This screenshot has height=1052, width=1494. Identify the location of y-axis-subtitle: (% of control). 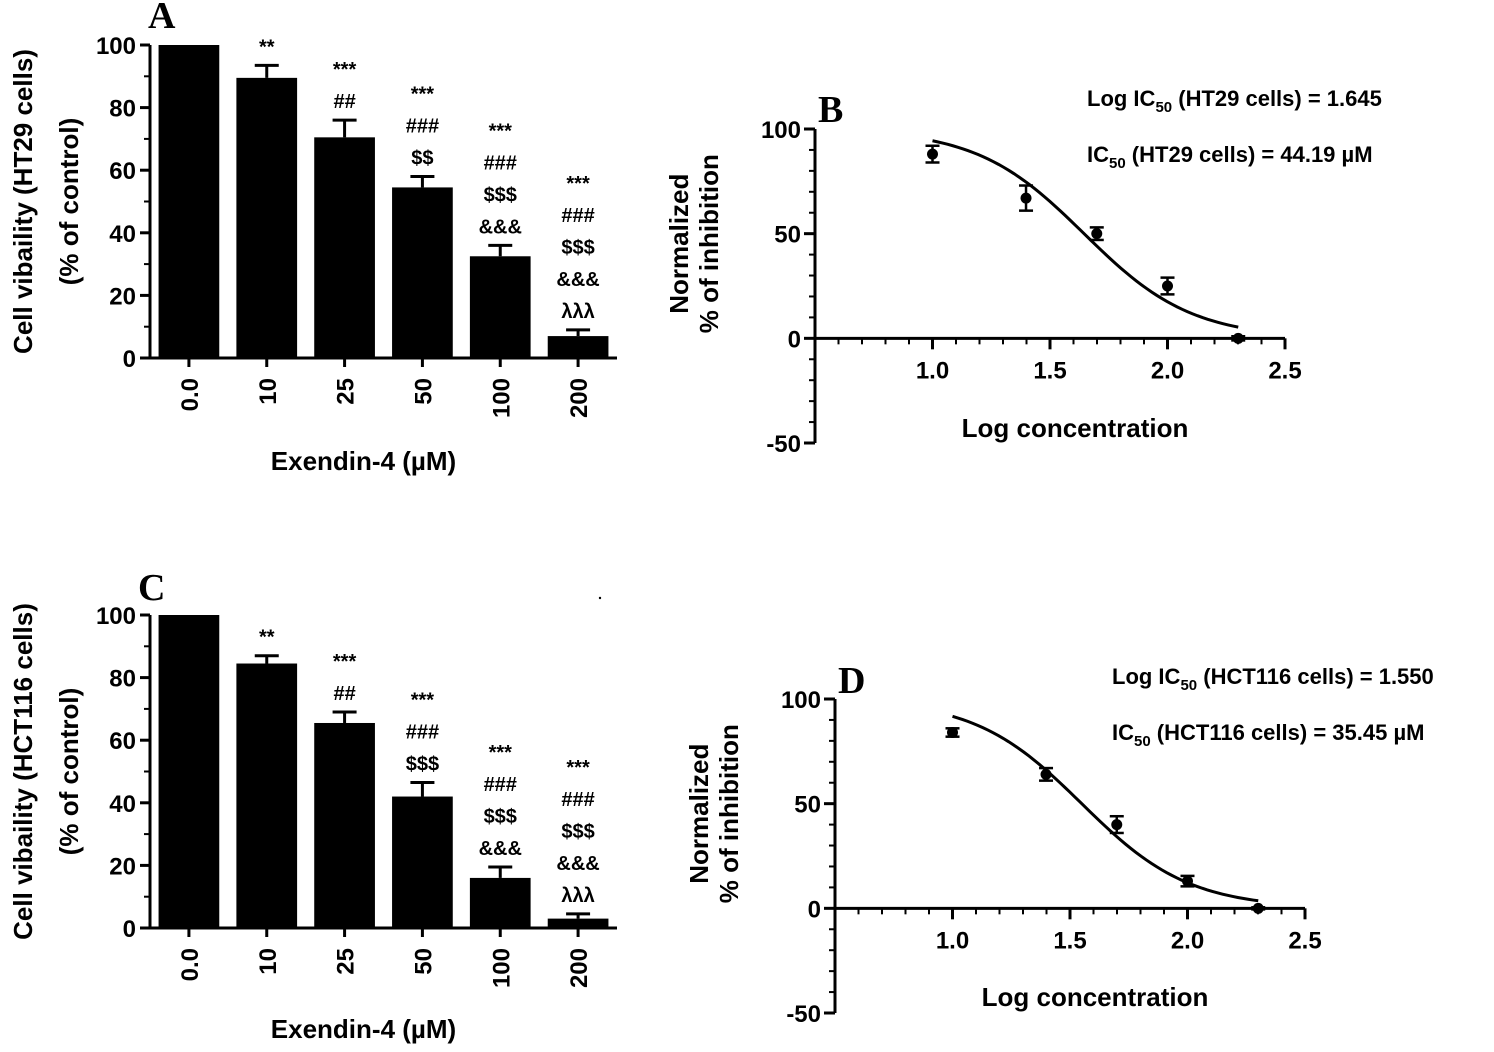
(69, 202).